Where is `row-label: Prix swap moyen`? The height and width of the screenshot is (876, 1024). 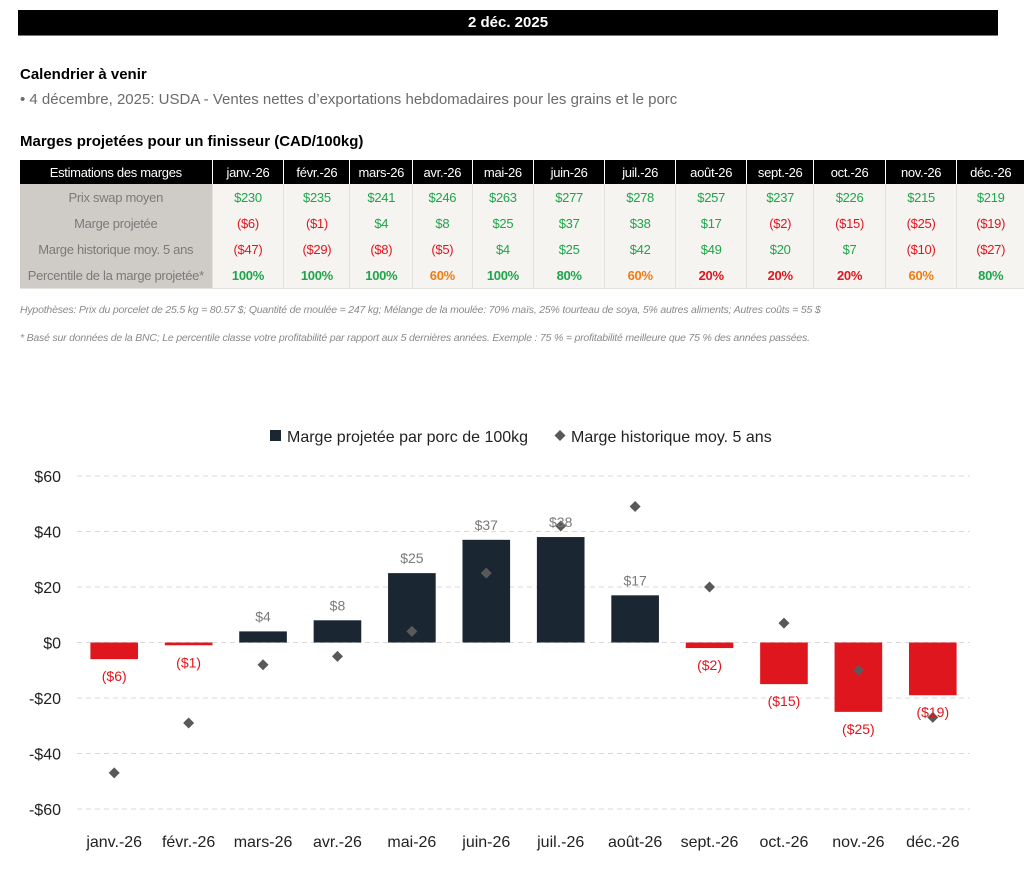
row-label: Prix swap moyen is located at coordinates (116, 197).